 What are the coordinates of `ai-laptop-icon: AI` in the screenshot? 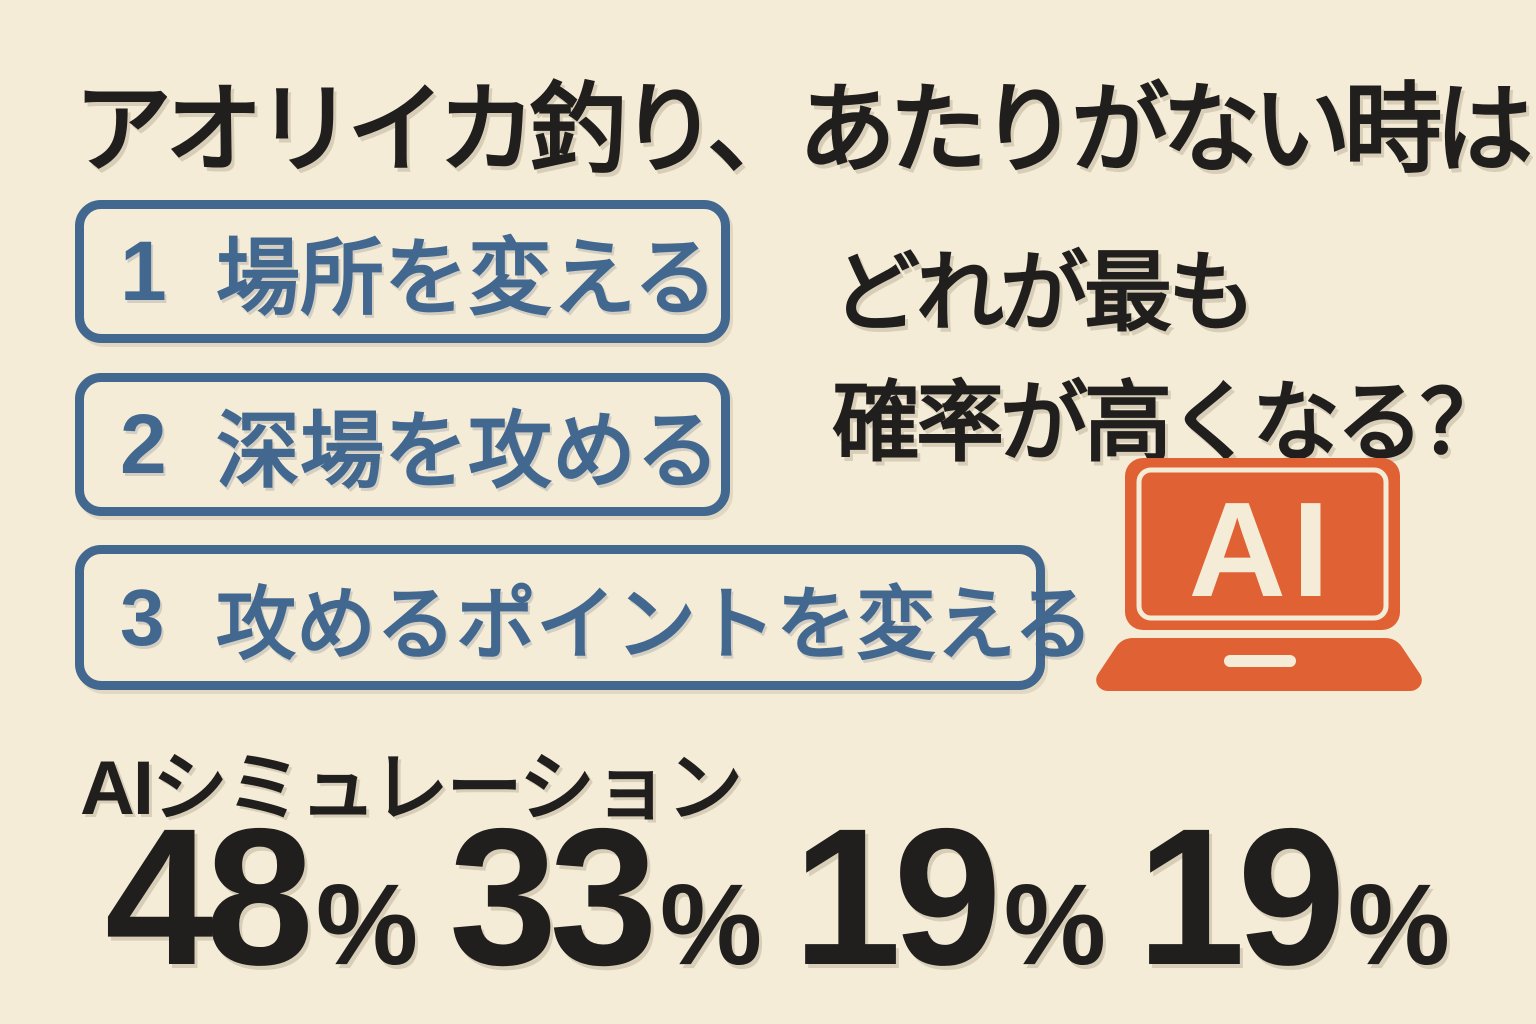 It's located at (1259, 574).